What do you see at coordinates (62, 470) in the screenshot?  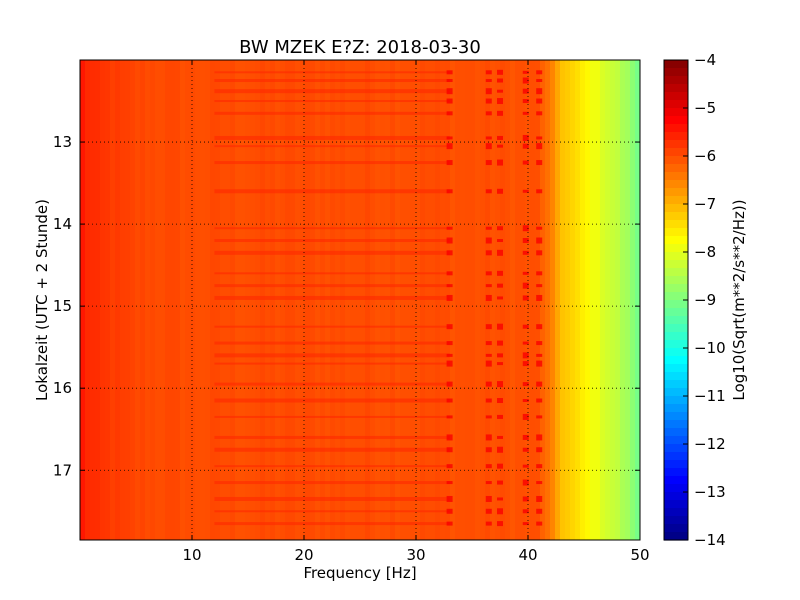 I see `y-tick-label: 17` at bounding box center [62, 470].